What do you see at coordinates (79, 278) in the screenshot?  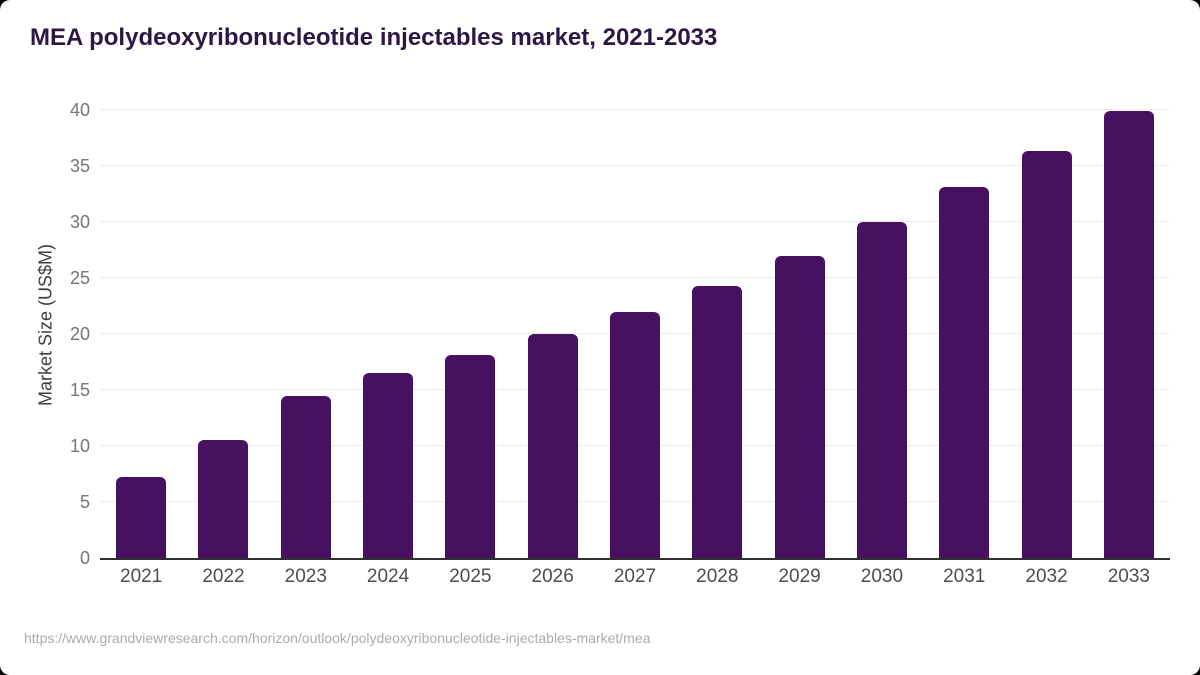 I see `y-tick-label-25: 25` at bounding box center [79, 278].